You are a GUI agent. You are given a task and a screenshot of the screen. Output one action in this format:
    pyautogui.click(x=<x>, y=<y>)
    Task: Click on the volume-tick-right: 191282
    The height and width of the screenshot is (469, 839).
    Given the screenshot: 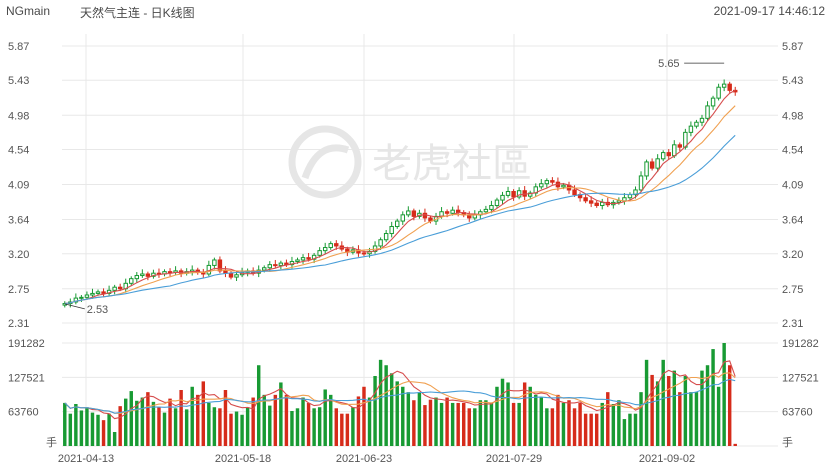 What is the action you would take?
    pyautogui.click(x=800, y=344)
    